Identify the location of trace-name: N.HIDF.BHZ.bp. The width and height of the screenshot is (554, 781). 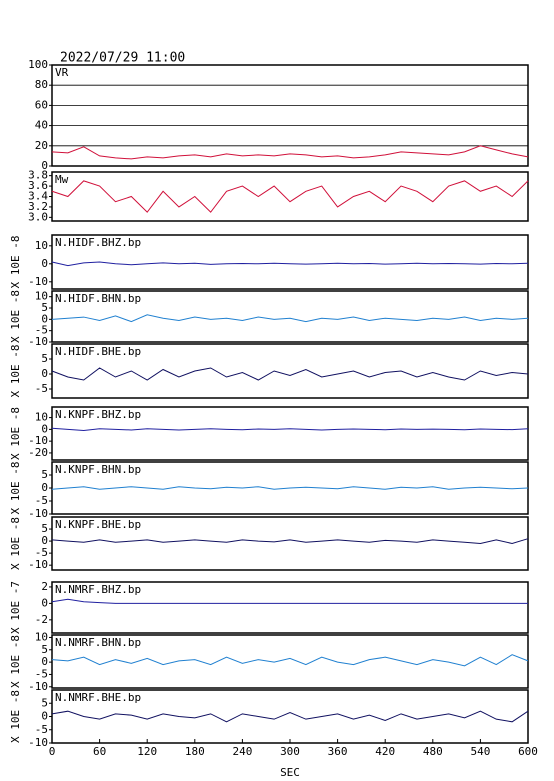
(98, 242).